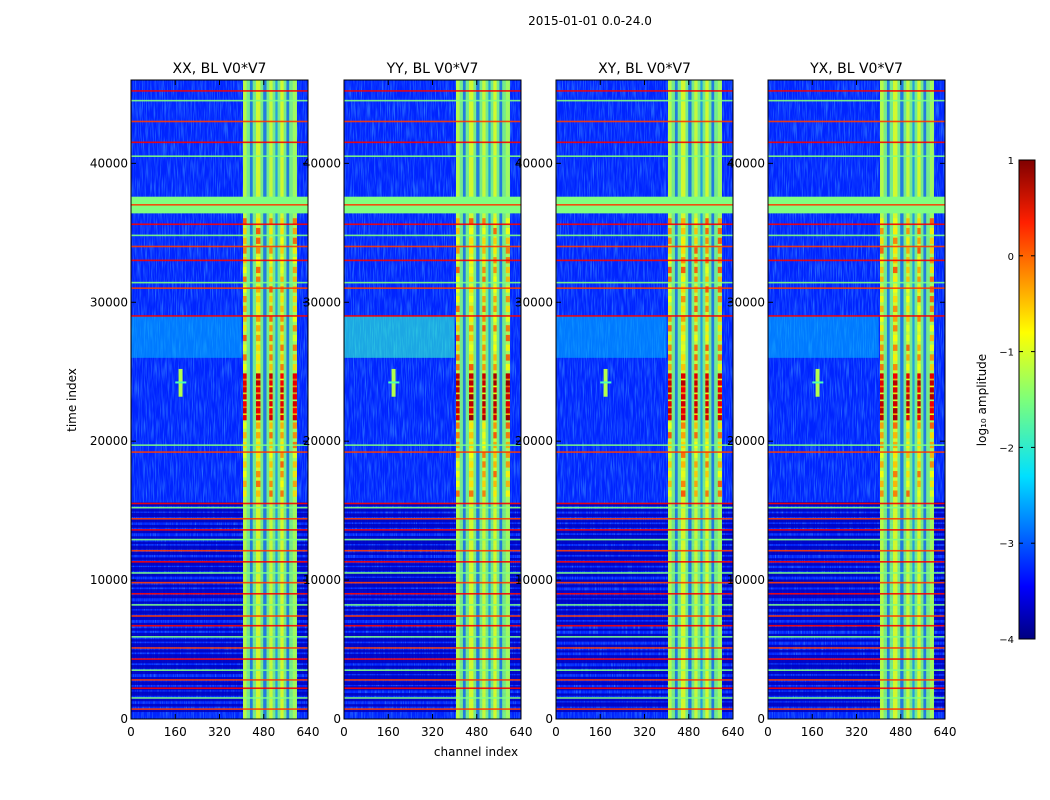 This screenshot has height=800, width=1050. What do you see at coordinates (982, 400) in the screenshot?
I see `colorbar-label: log₁₀ amplitude` at bounding box center [982, 400].